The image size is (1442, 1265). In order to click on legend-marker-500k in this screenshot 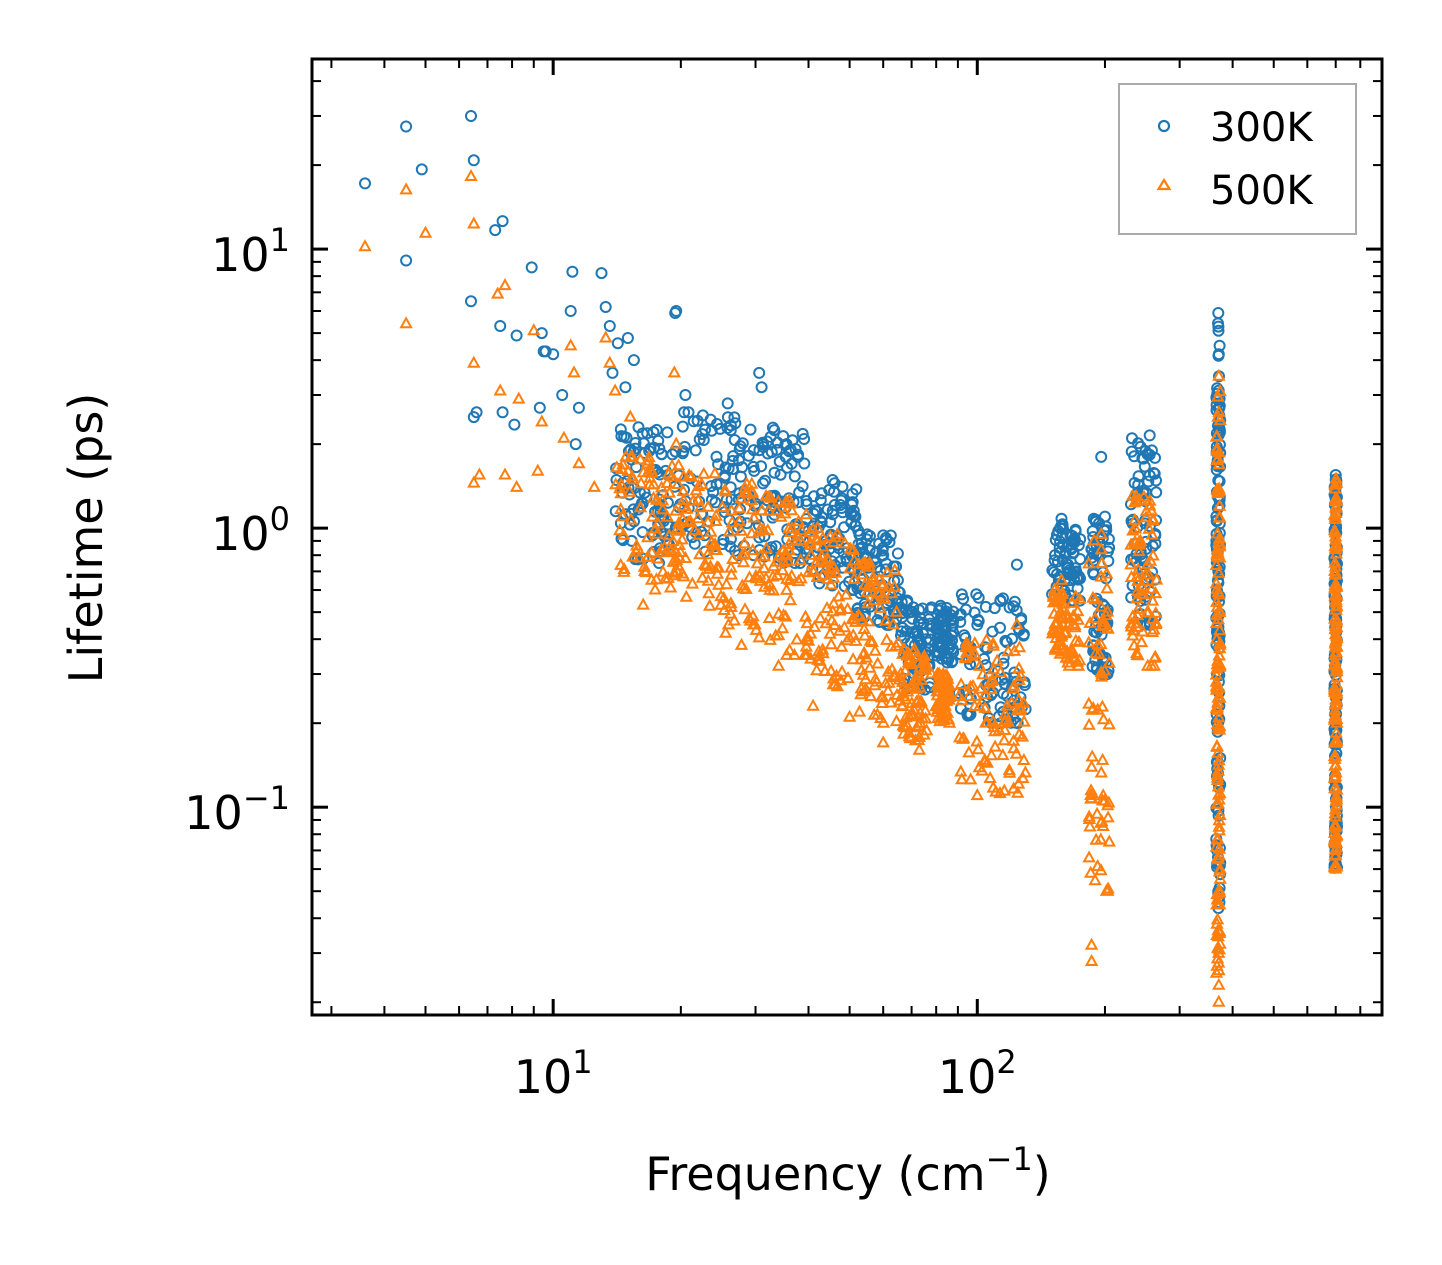, I will do `click(1164, 184)`.